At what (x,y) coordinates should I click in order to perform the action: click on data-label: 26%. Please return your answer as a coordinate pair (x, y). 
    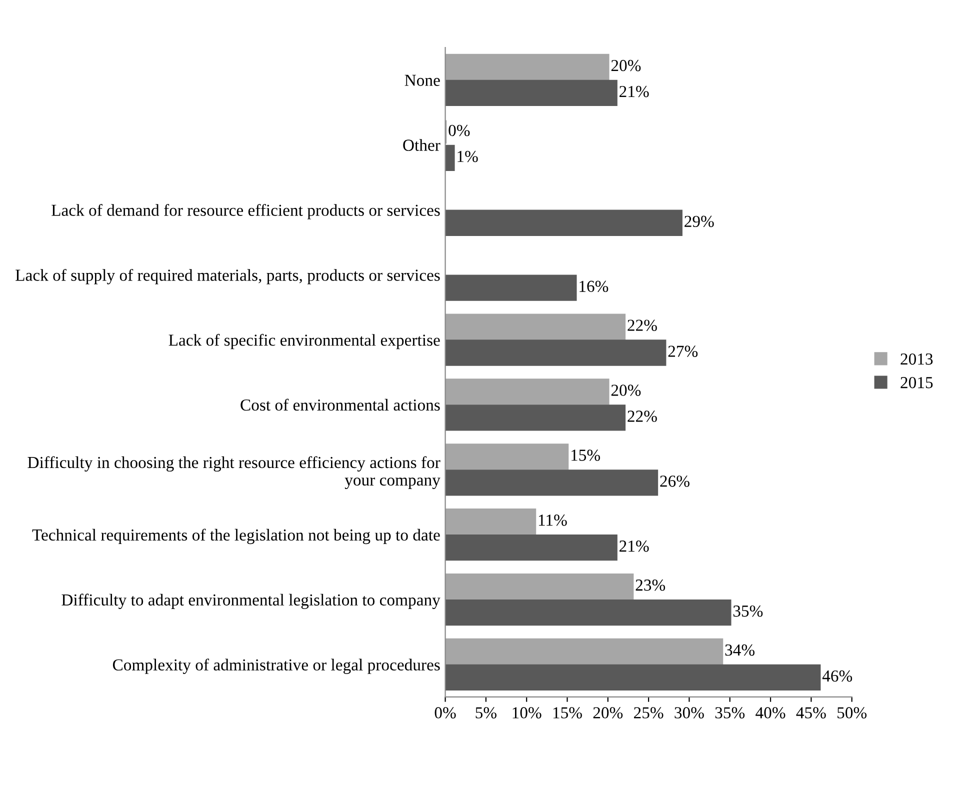
    Looking at the image, I should click on (675, 481).